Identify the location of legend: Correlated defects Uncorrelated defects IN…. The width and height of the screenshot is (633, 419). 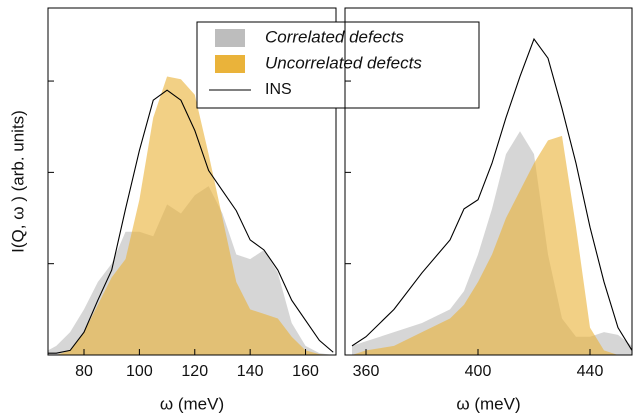
(338, 65).